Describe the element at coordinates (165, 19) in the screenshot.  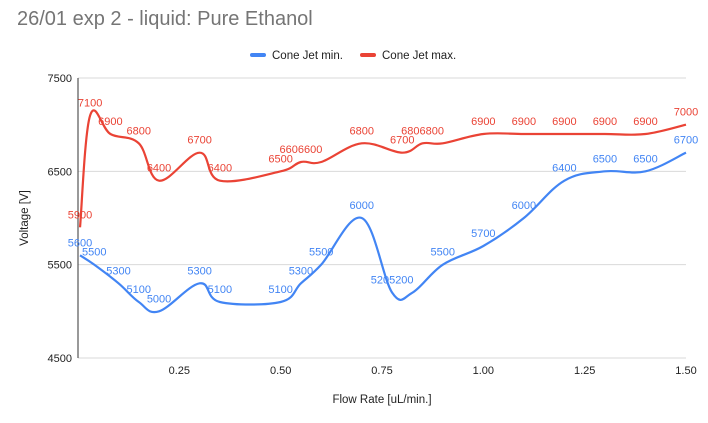
I see `chart-title: 26/01 exp 2 - liquid: Pure Ethanol` at that location.